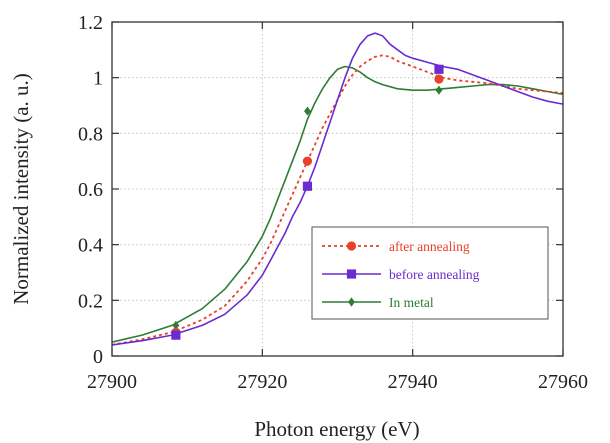  I want to click on y-tick-label: 0.4, so click(90, 246).